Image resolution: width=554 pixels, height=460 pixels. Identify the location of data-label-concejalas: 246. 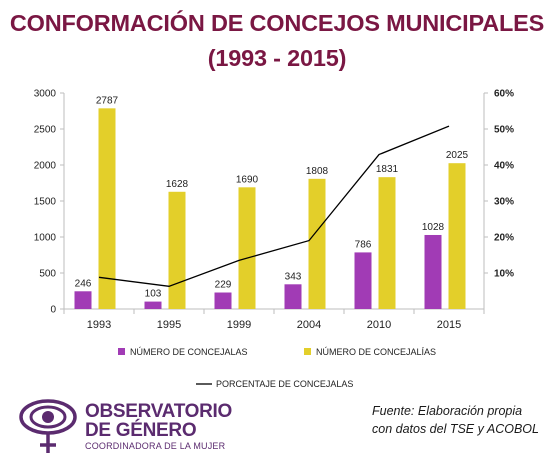
(83, 283).